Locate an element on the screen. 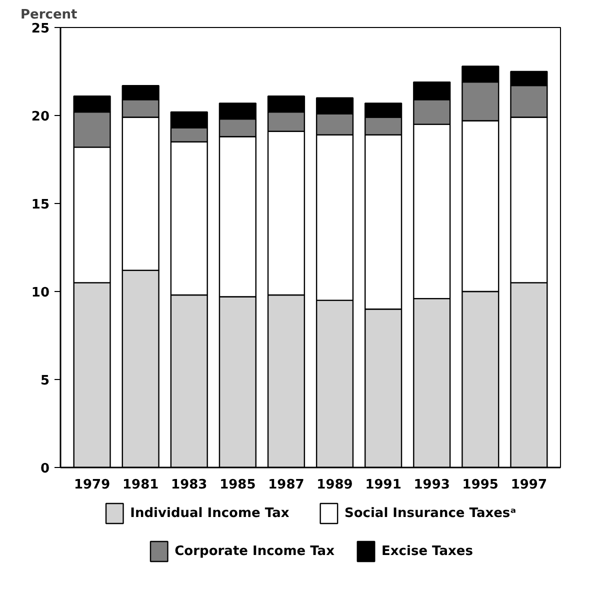 The width and height of the screenshot is (602, 614). x-tick-label: 1979 is located at coordinates (92, 485).